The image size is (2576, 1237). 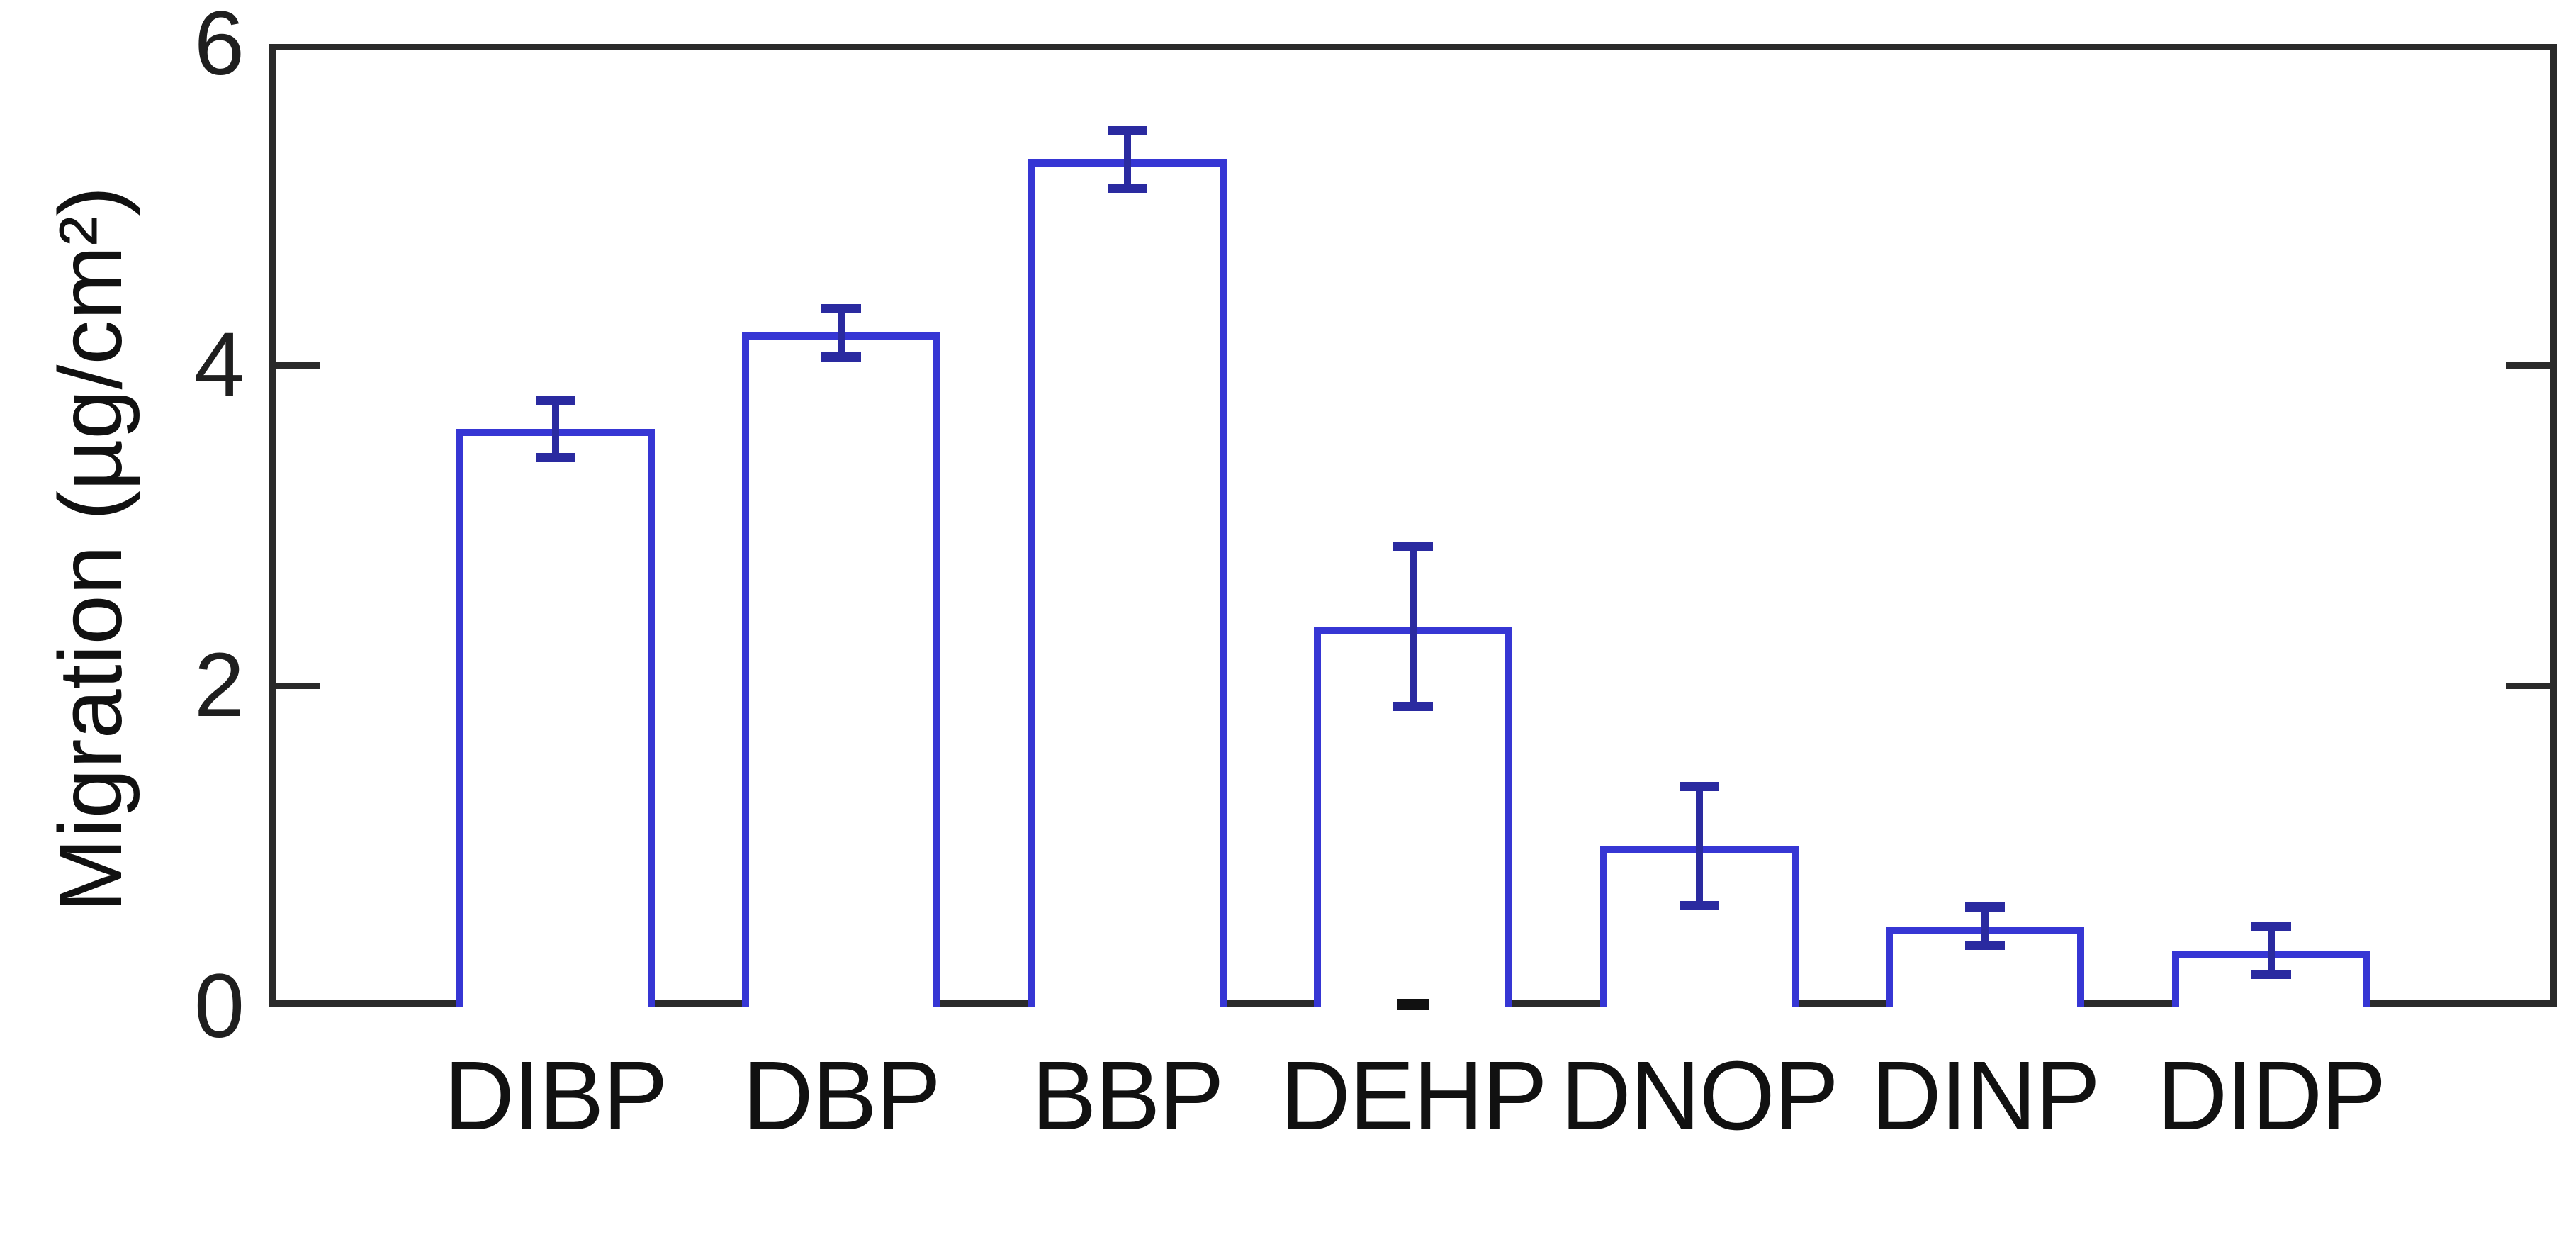 What do you see at coordinates (2271, 1096) in the screenshot?
I see `x-tick-label-didp: DIDP` at bounding box center [2271, 1096].